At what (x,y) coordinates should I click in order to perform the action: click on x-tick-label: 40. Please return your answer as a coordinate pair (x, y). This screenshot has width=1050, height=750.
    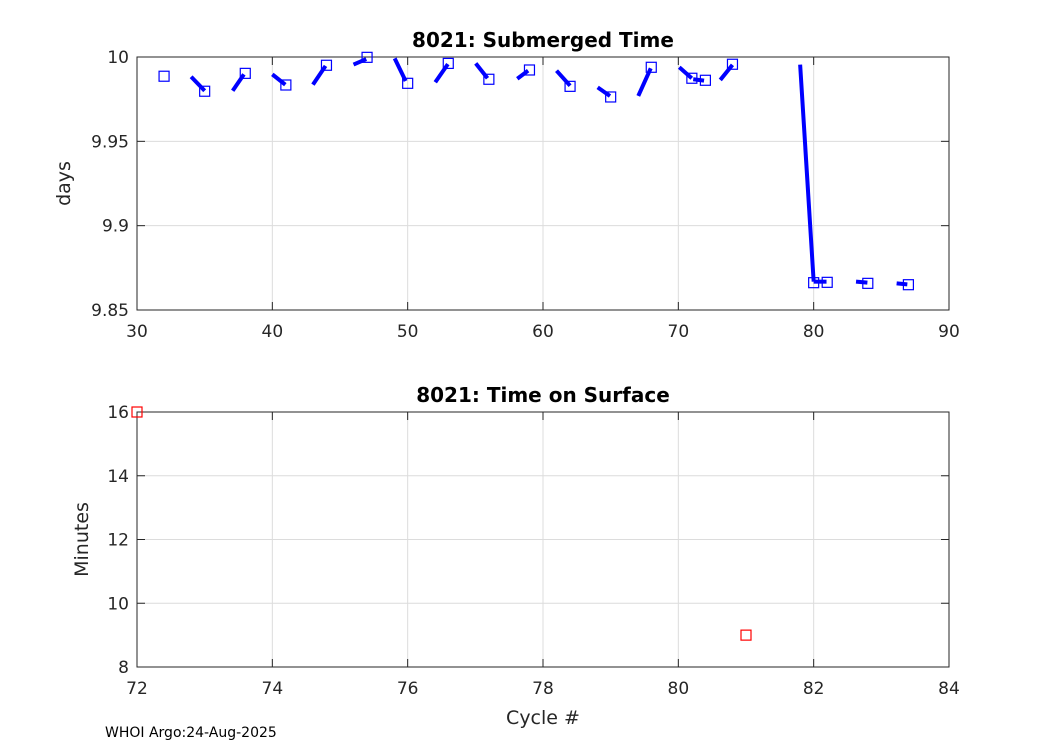
    Looking at the image, I should click on (273, 332).